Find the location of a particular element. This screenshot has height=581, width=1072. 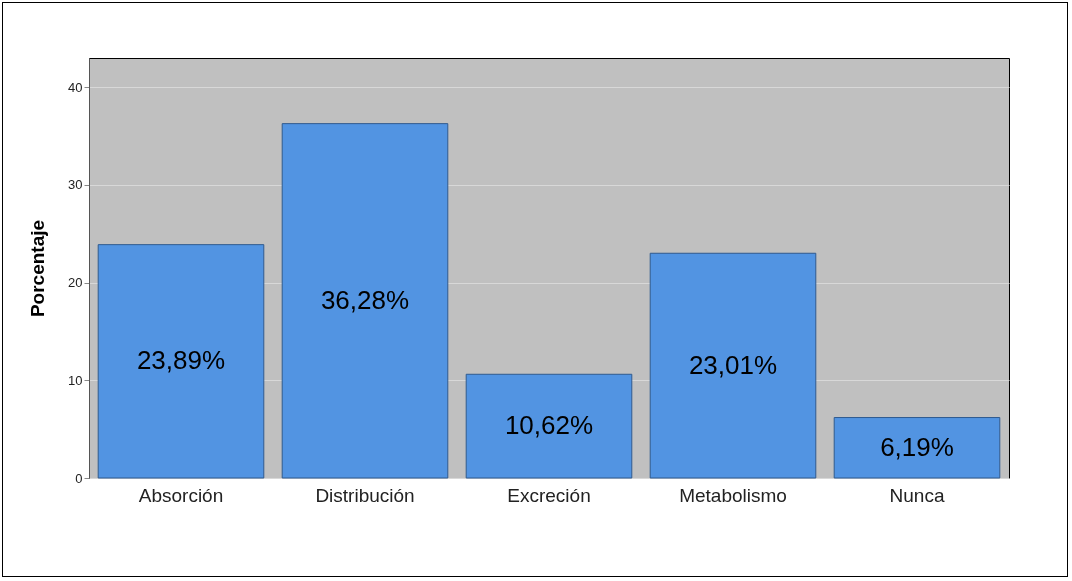

data-label: 10,62% is located at coordinates (549, 425).